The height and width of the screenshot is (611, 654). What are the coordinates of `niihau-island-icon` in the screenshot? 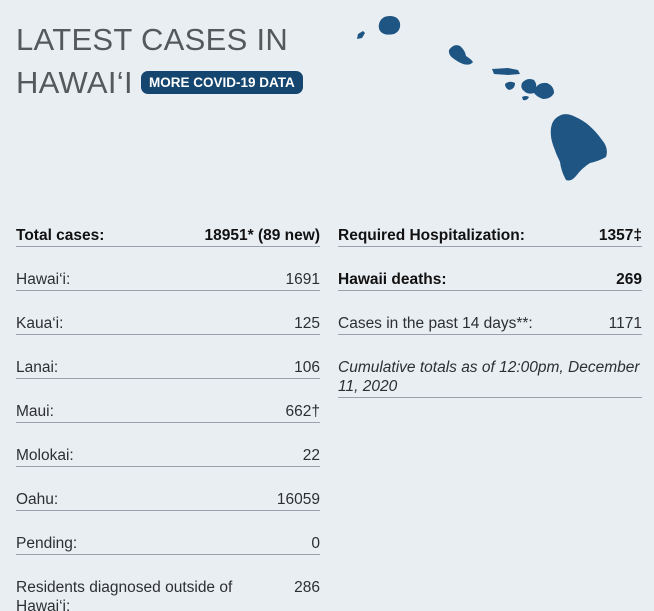 It's located at (361, 35).